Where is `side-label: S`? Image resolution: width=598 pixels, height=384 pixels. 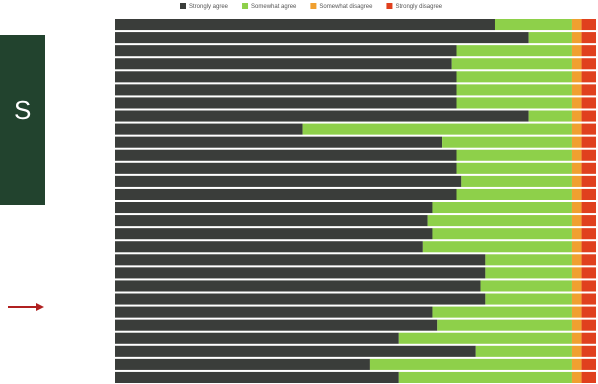 side-label: S is located at coordinates (22, 110).